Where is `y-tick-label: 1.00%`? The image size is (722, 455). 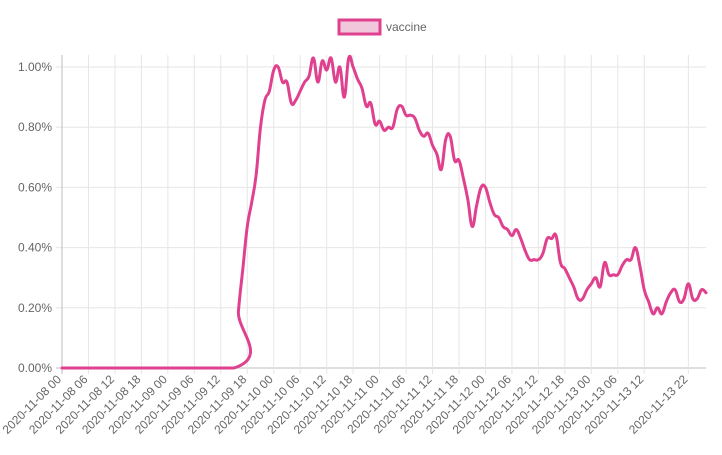 y-tick-label: 1.00% is located at coordinates (35, 67).